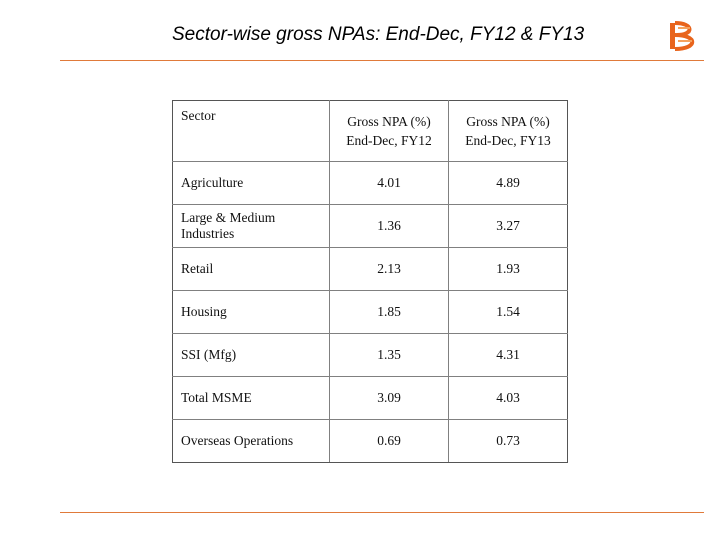 The height and width of the screenshot is (540, 720). Describe the element at coordinates (508, 312) in the screenshot. I see `cell-fy13: 1.54` at that location.